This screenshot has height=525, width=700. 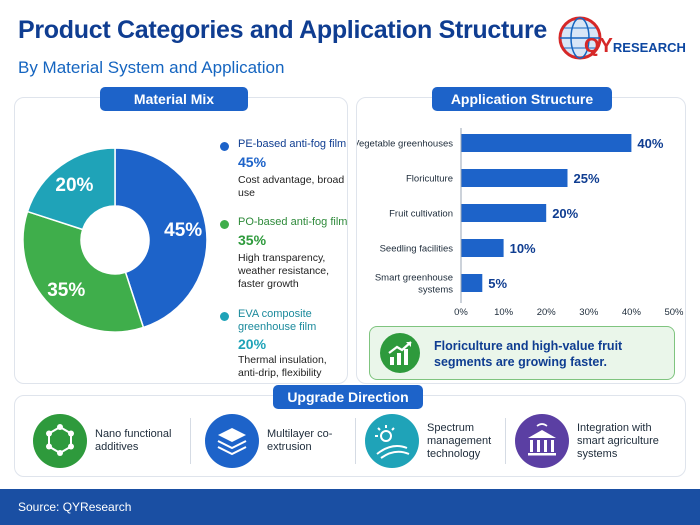 I want to click on footer-source: Source: QYResearch, so click(x=75, y=507).